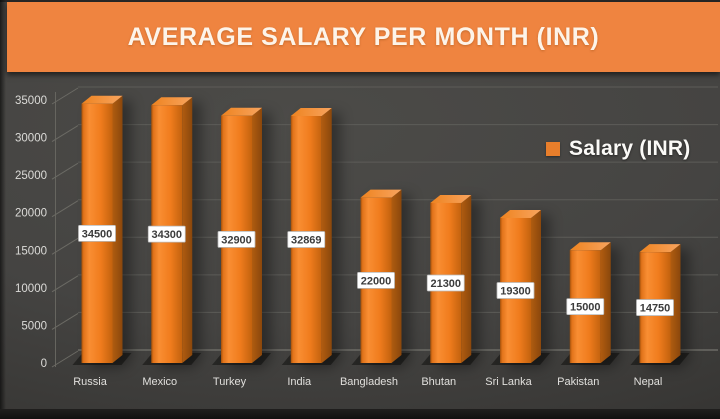  Describe the element at coordinates (369, 382) in the screenshot. I see `x-axis-label-bangladesh: Bangladesh` at that location.